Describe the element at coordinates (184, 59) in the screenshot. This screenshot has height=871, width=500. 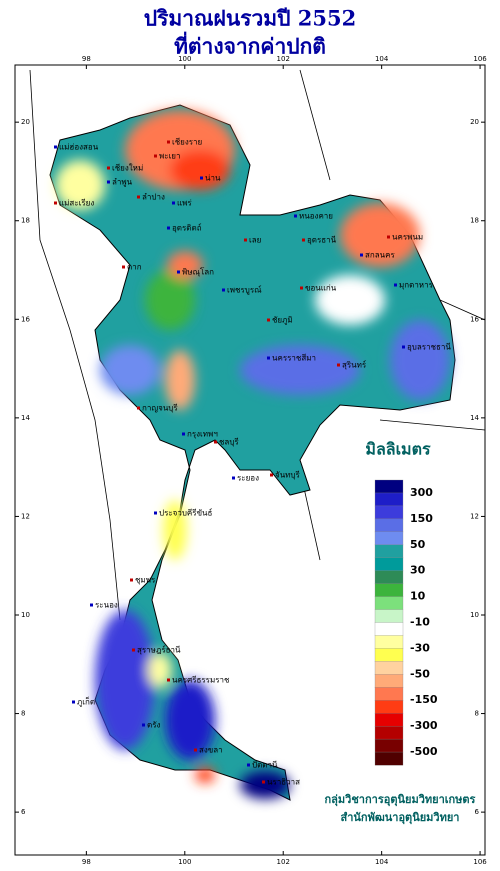
I see `x-tick-label: 100` at that location.